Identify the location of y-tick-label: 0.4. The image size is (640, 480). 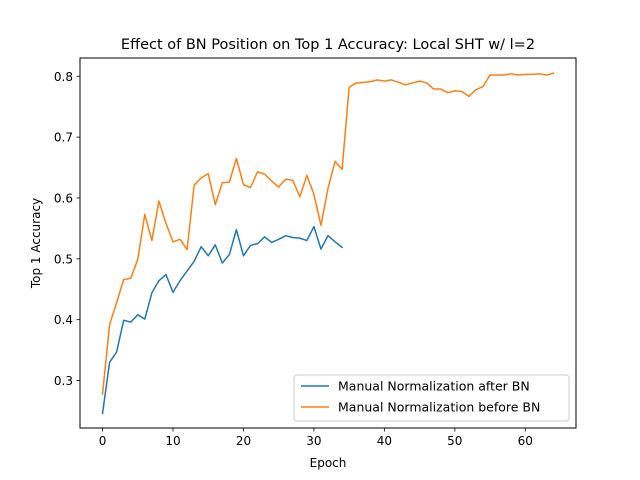
(63, 320).